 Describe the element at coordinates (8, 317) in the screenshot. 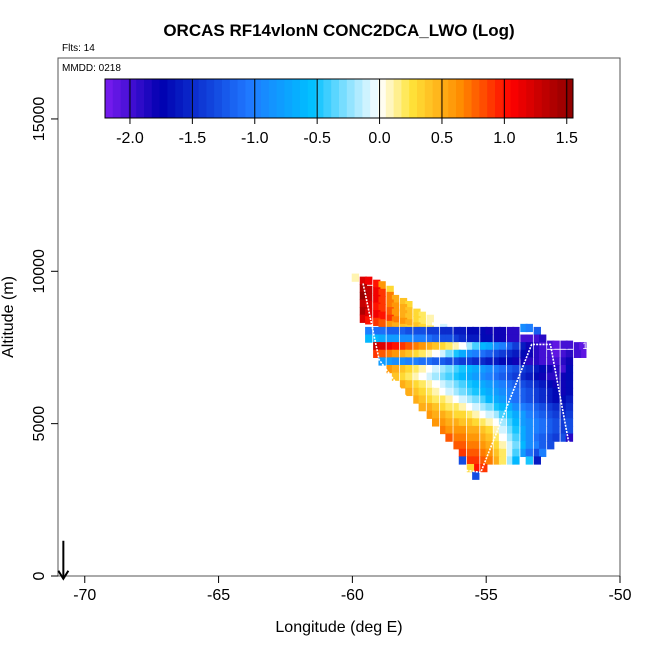

I see `y-axis-label: Altitude (m)` at that location.